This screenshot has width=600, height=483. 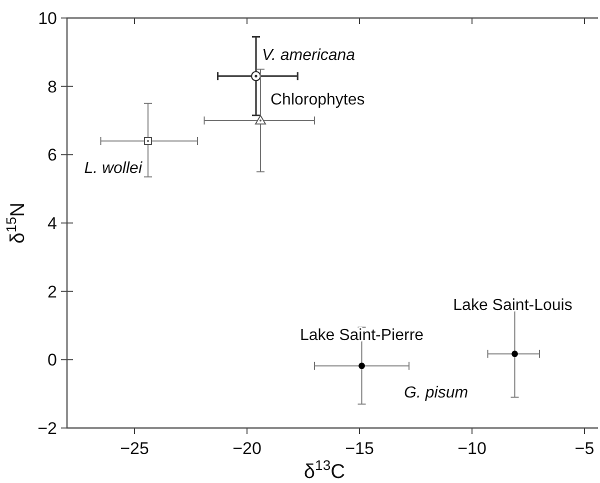 What do you see at coordinates (359, 448) in the screenshot?
I see `x-tick-label: −15` at bounding box center [359, 448].